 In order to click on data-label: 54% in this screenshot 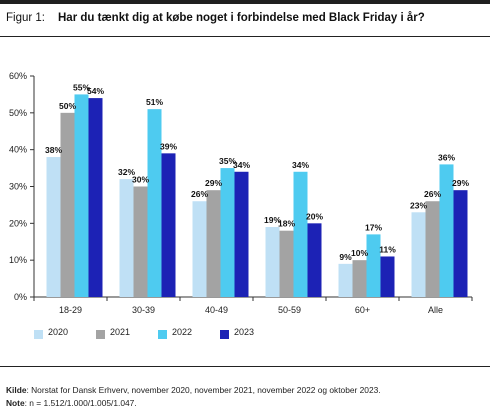, I will do `click(95, 91)`.